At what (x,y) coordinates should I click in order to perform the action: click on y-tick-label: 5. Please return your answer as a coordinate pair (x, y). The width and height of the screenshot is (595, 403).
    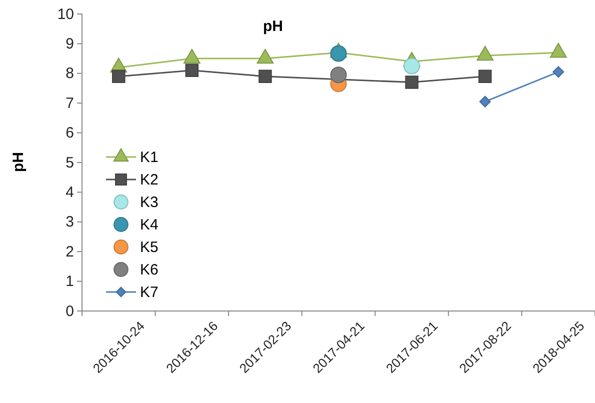
    Looking at the image, I should click on (70, 163).